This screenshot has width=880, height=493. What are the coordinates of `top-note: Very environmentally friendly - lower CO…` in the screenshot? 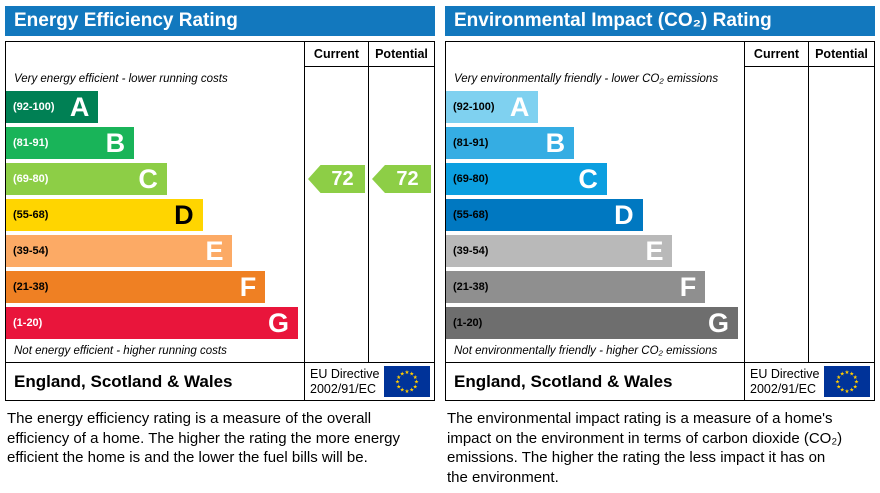 It's located at (586, 79).